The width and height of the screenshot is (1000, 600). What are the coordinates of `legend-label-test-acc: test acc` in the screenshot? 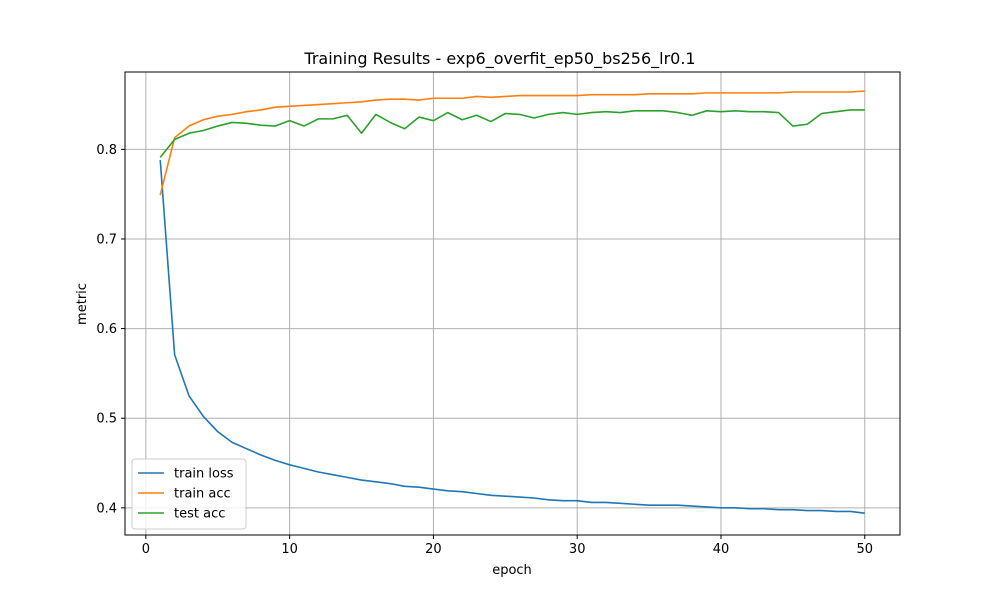 It's located at (199, 514).